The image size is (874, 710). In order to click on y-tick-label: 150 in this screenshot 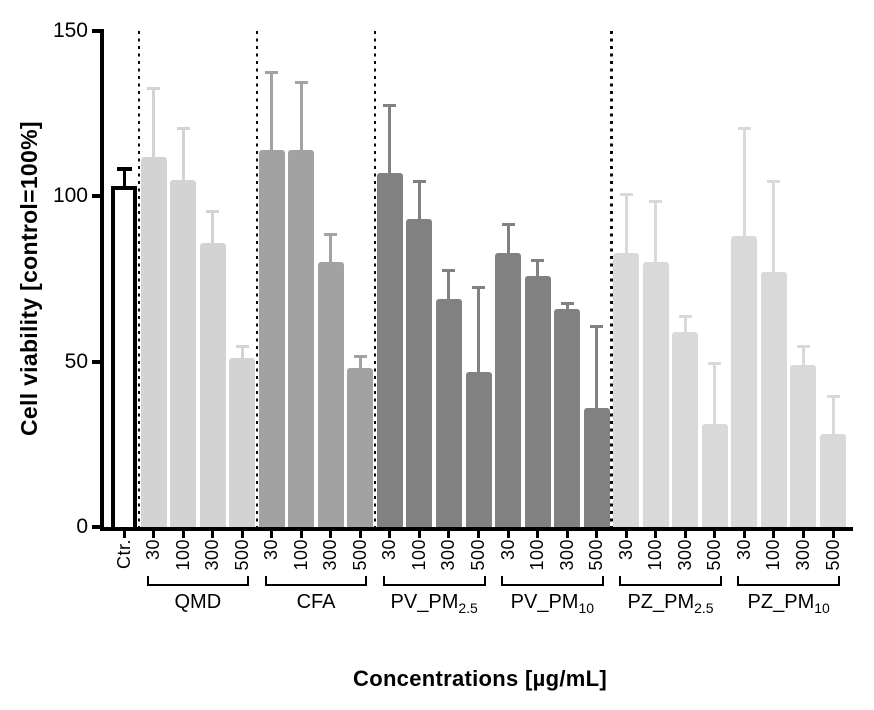, I will do `click(70, 30)`.